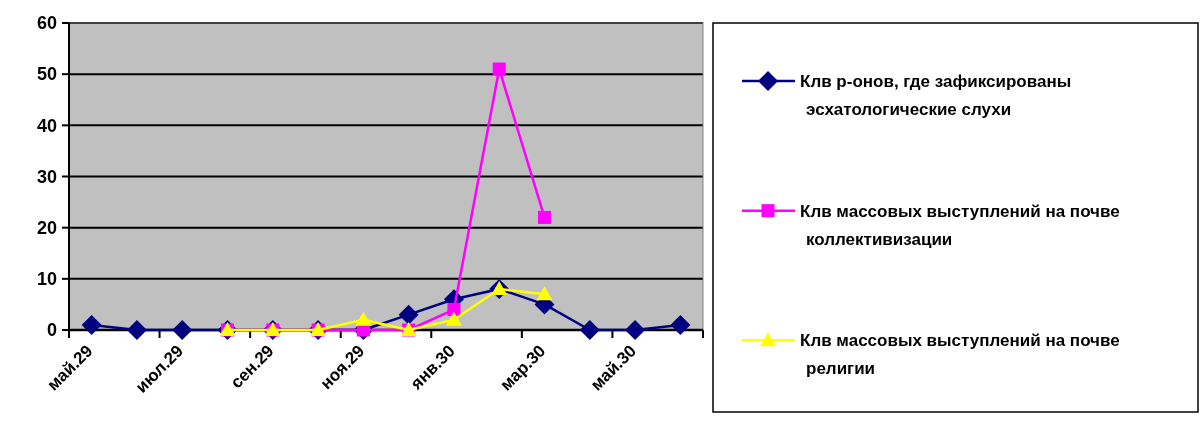 This screenshot has height=439, width=1203. I want to click on y-tick-label: 10, so click(46, 279).